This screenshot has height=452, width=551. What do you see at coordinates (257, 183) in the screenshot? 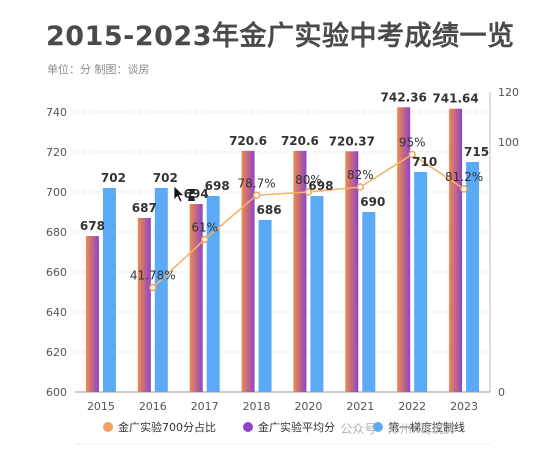
I see `pct-label: 78.7%` at bounding box center [257, 183].